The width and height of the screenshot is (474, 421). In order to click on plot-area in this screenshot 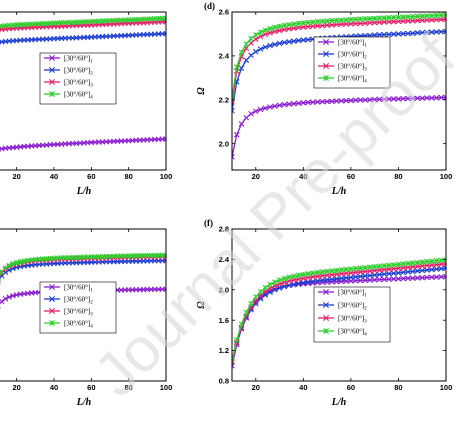, I will do `click(339, 313)`.